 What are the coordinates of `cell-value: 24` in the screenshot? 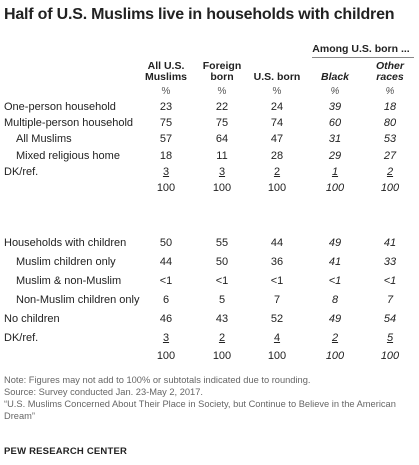 It's located at (277, 107).